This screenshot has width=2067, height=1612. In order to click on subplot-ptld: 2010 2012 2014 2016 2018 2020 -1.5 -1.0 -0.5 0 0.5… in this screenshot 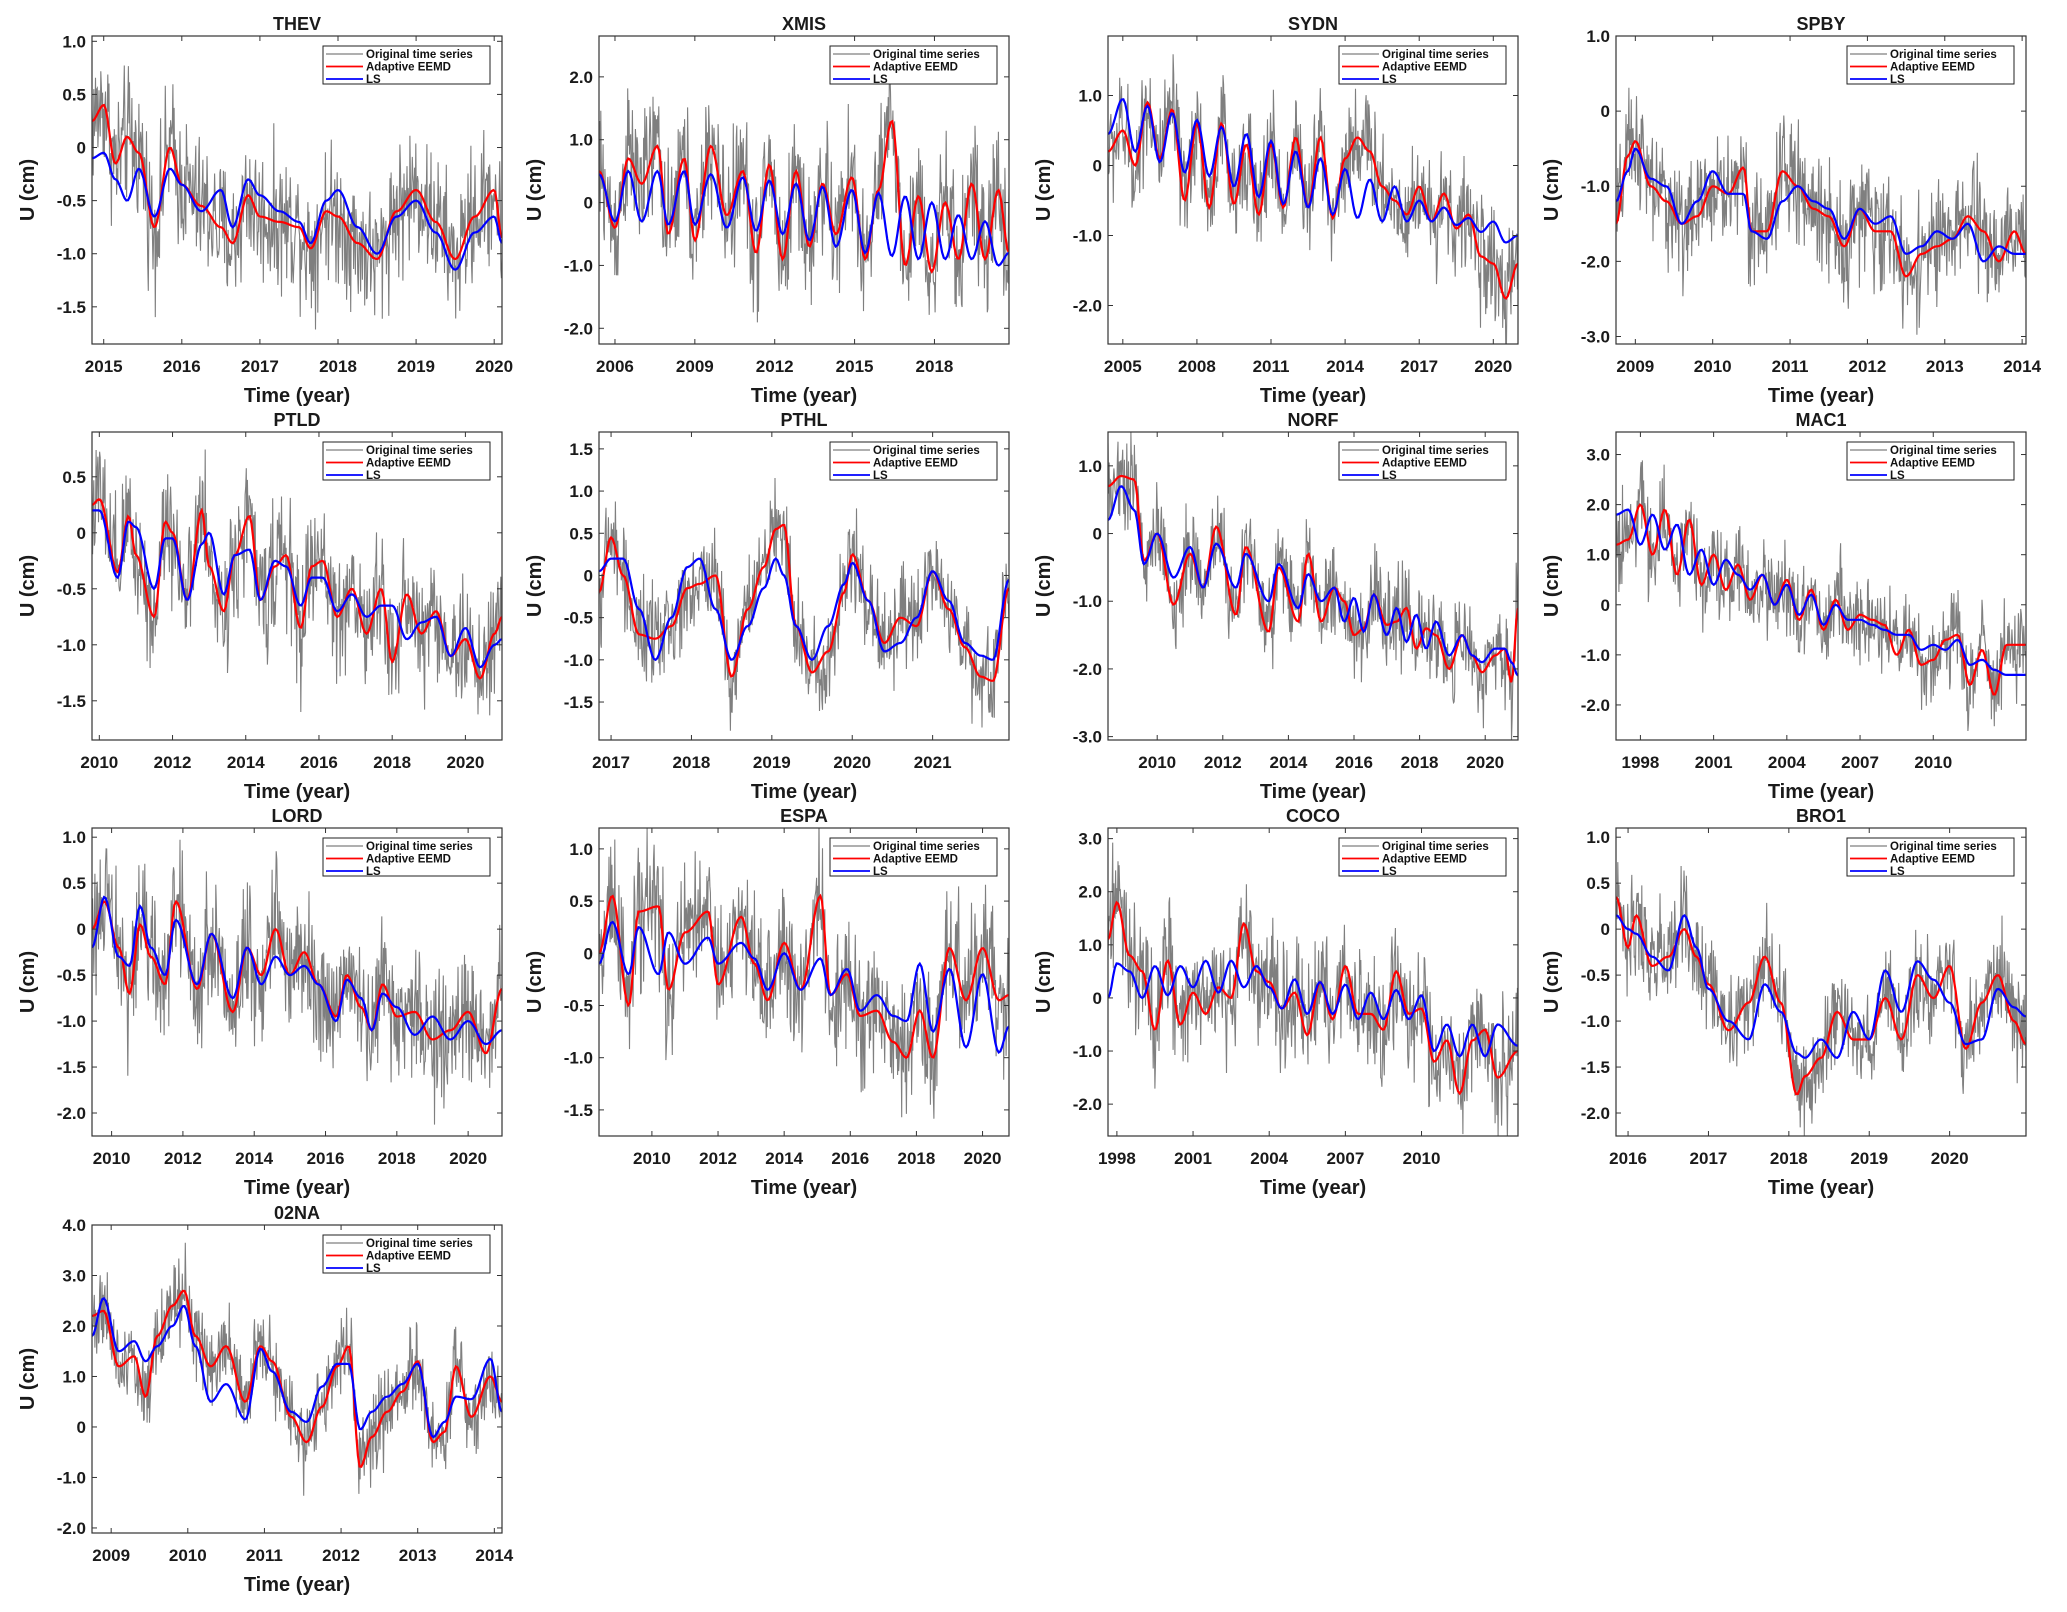, I will do `click(260, 606)`.